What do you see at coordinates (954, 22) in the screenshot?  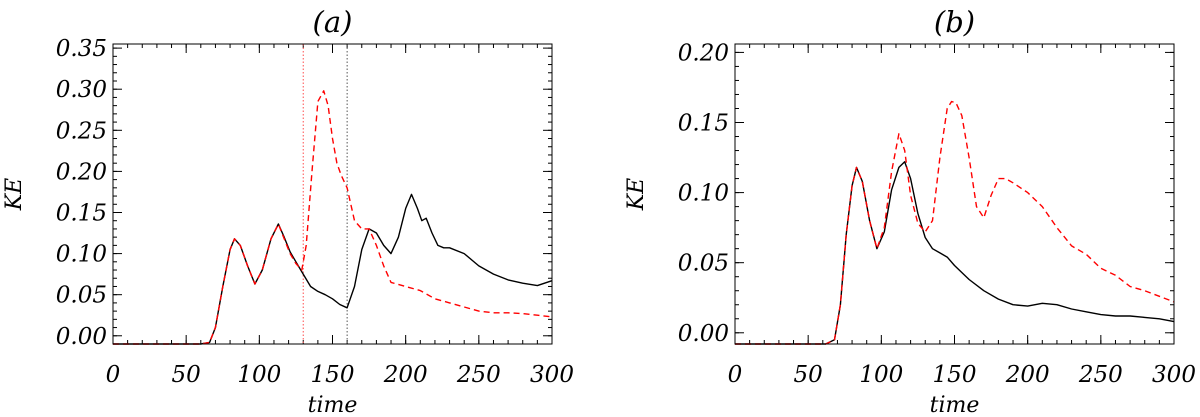 I see `panel-title: (b)` at bounding box center [954, 22].